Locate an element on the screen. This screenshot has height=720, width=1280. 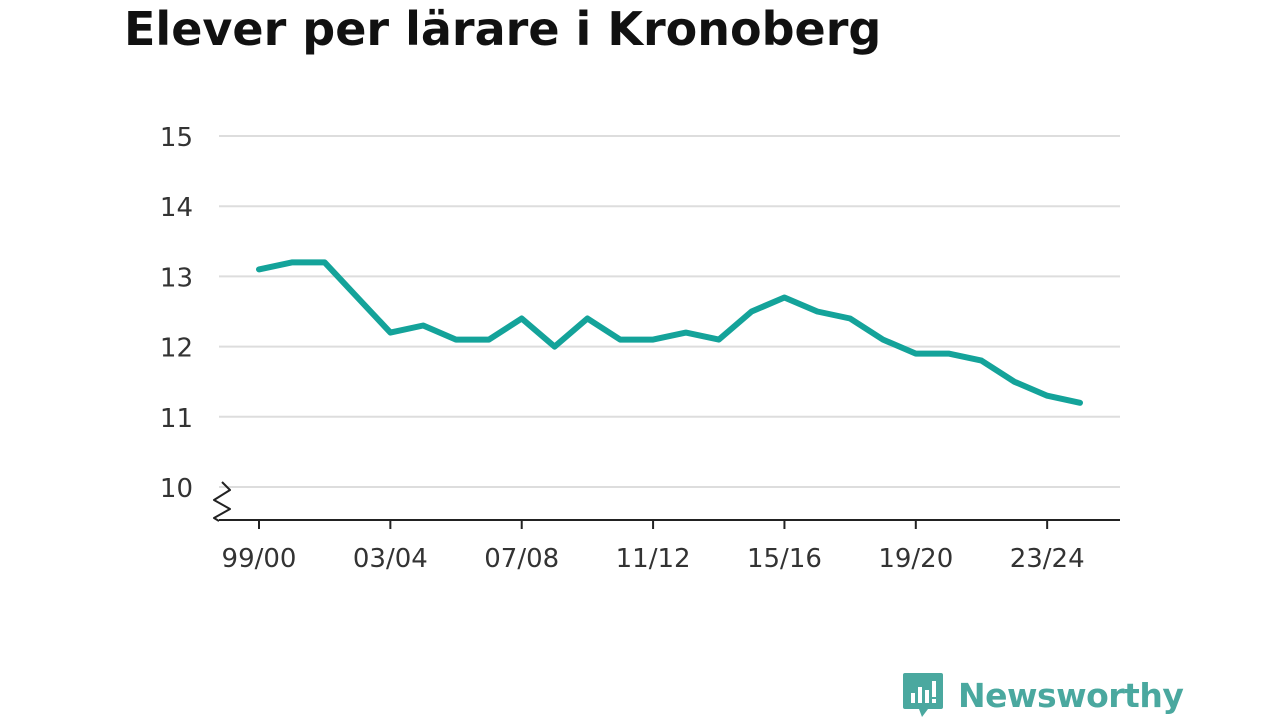
y-tick-label: 11 is located at coordinates (176, 419).